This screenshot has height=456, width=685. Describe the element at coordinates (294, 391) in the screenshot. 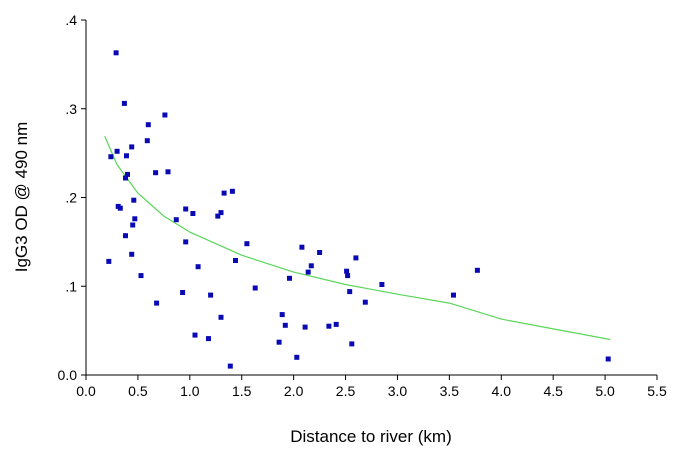

I see `x-tick-label: 2.0` at that location.